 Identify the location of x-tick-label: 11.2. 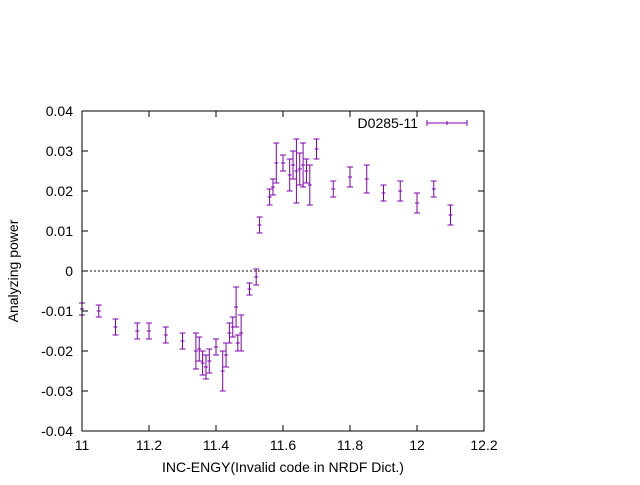
(149, 445).